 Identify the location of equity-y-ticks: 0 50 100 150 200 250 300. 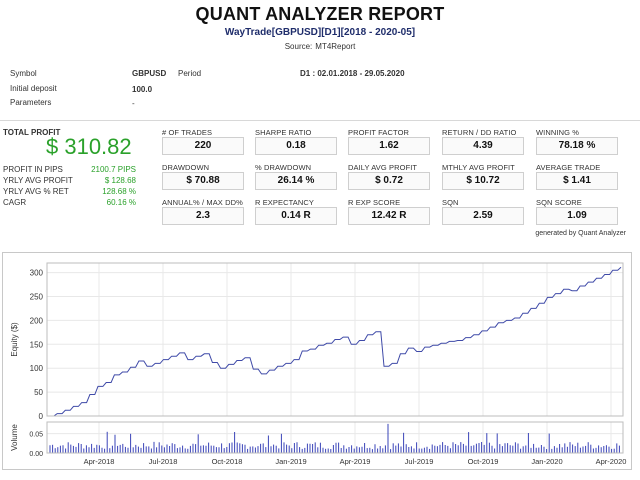
(37, 345).